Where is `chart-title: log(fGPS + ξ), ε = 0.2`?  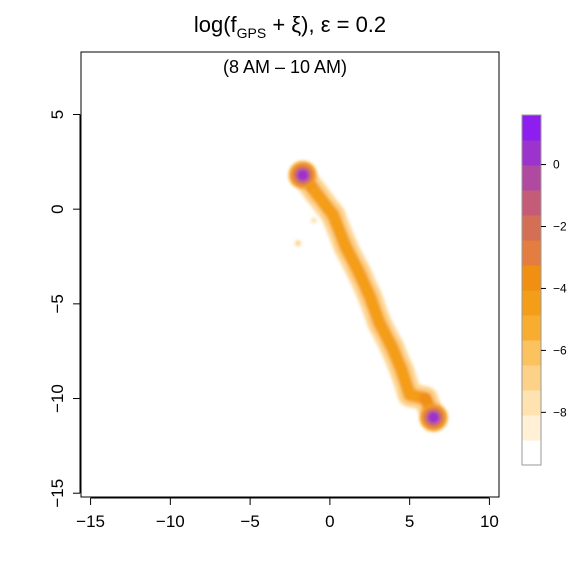 chart-title: log(fGPS + ξ), ε = 0.2 is located at coordinates (290, 26).